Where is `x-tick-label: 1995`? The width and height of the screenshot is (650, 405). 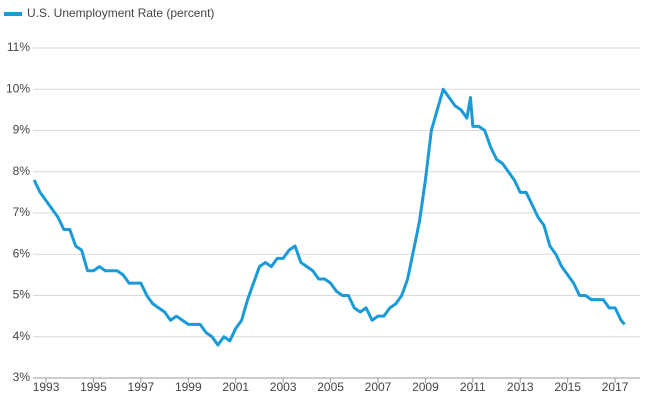 x-tick-label: 1995 is located at coordinates (93, 387).